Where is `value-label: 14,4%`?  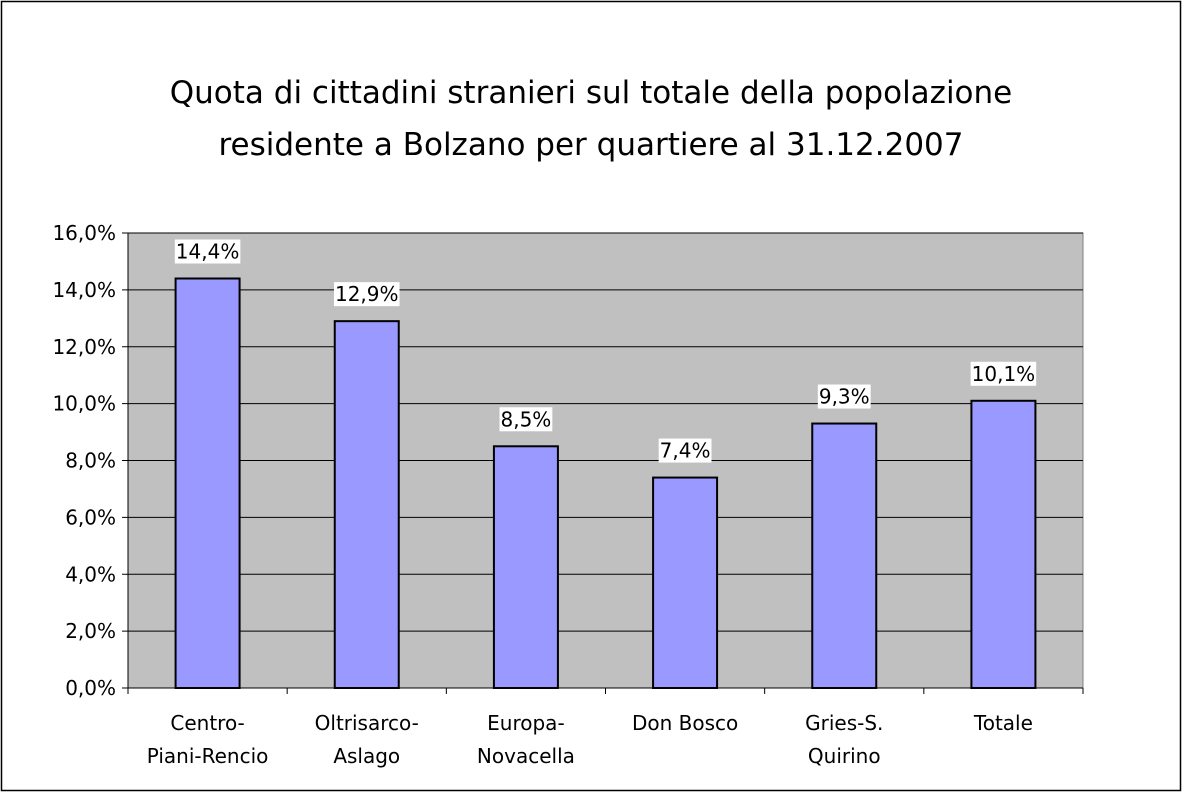
value-label: 14,4% is located at coordinates (208, 252).